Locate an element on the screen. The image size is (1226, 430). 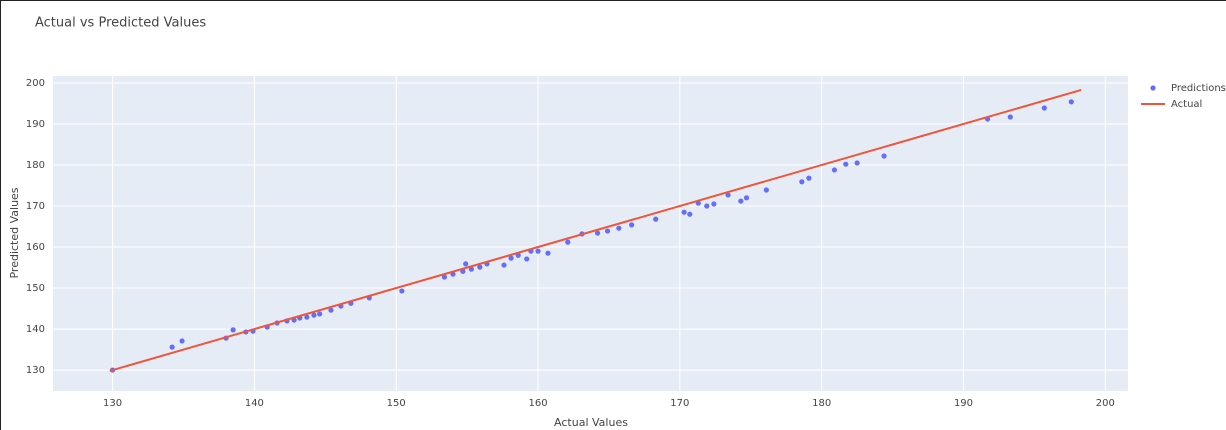
x-tick-label: 190 is located at coordinates (963, 403).